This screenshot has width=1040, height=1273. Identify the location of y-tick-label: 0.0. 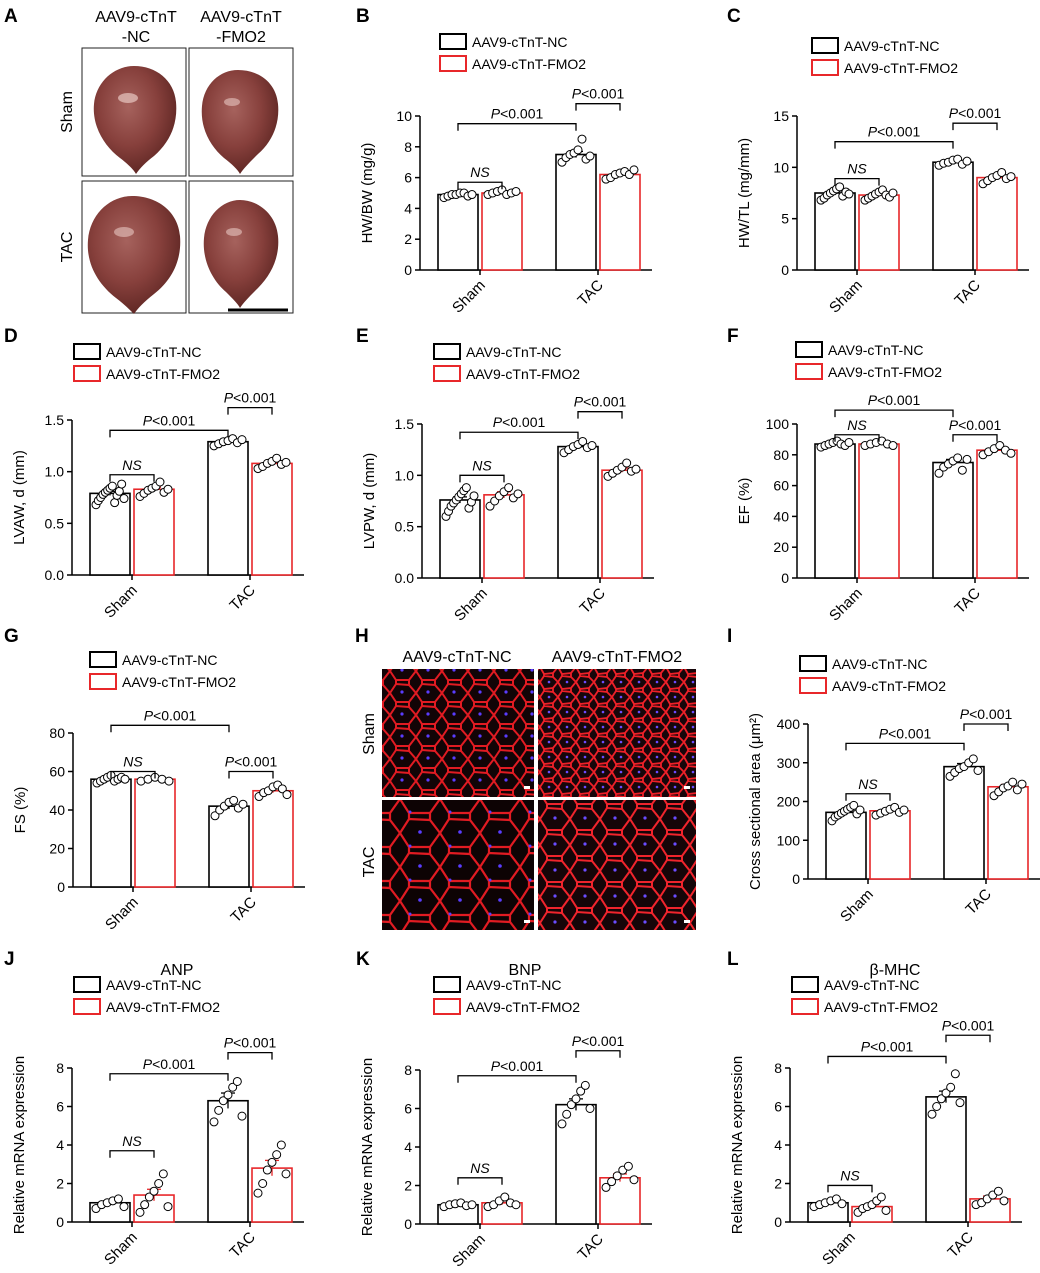
(55, 575).